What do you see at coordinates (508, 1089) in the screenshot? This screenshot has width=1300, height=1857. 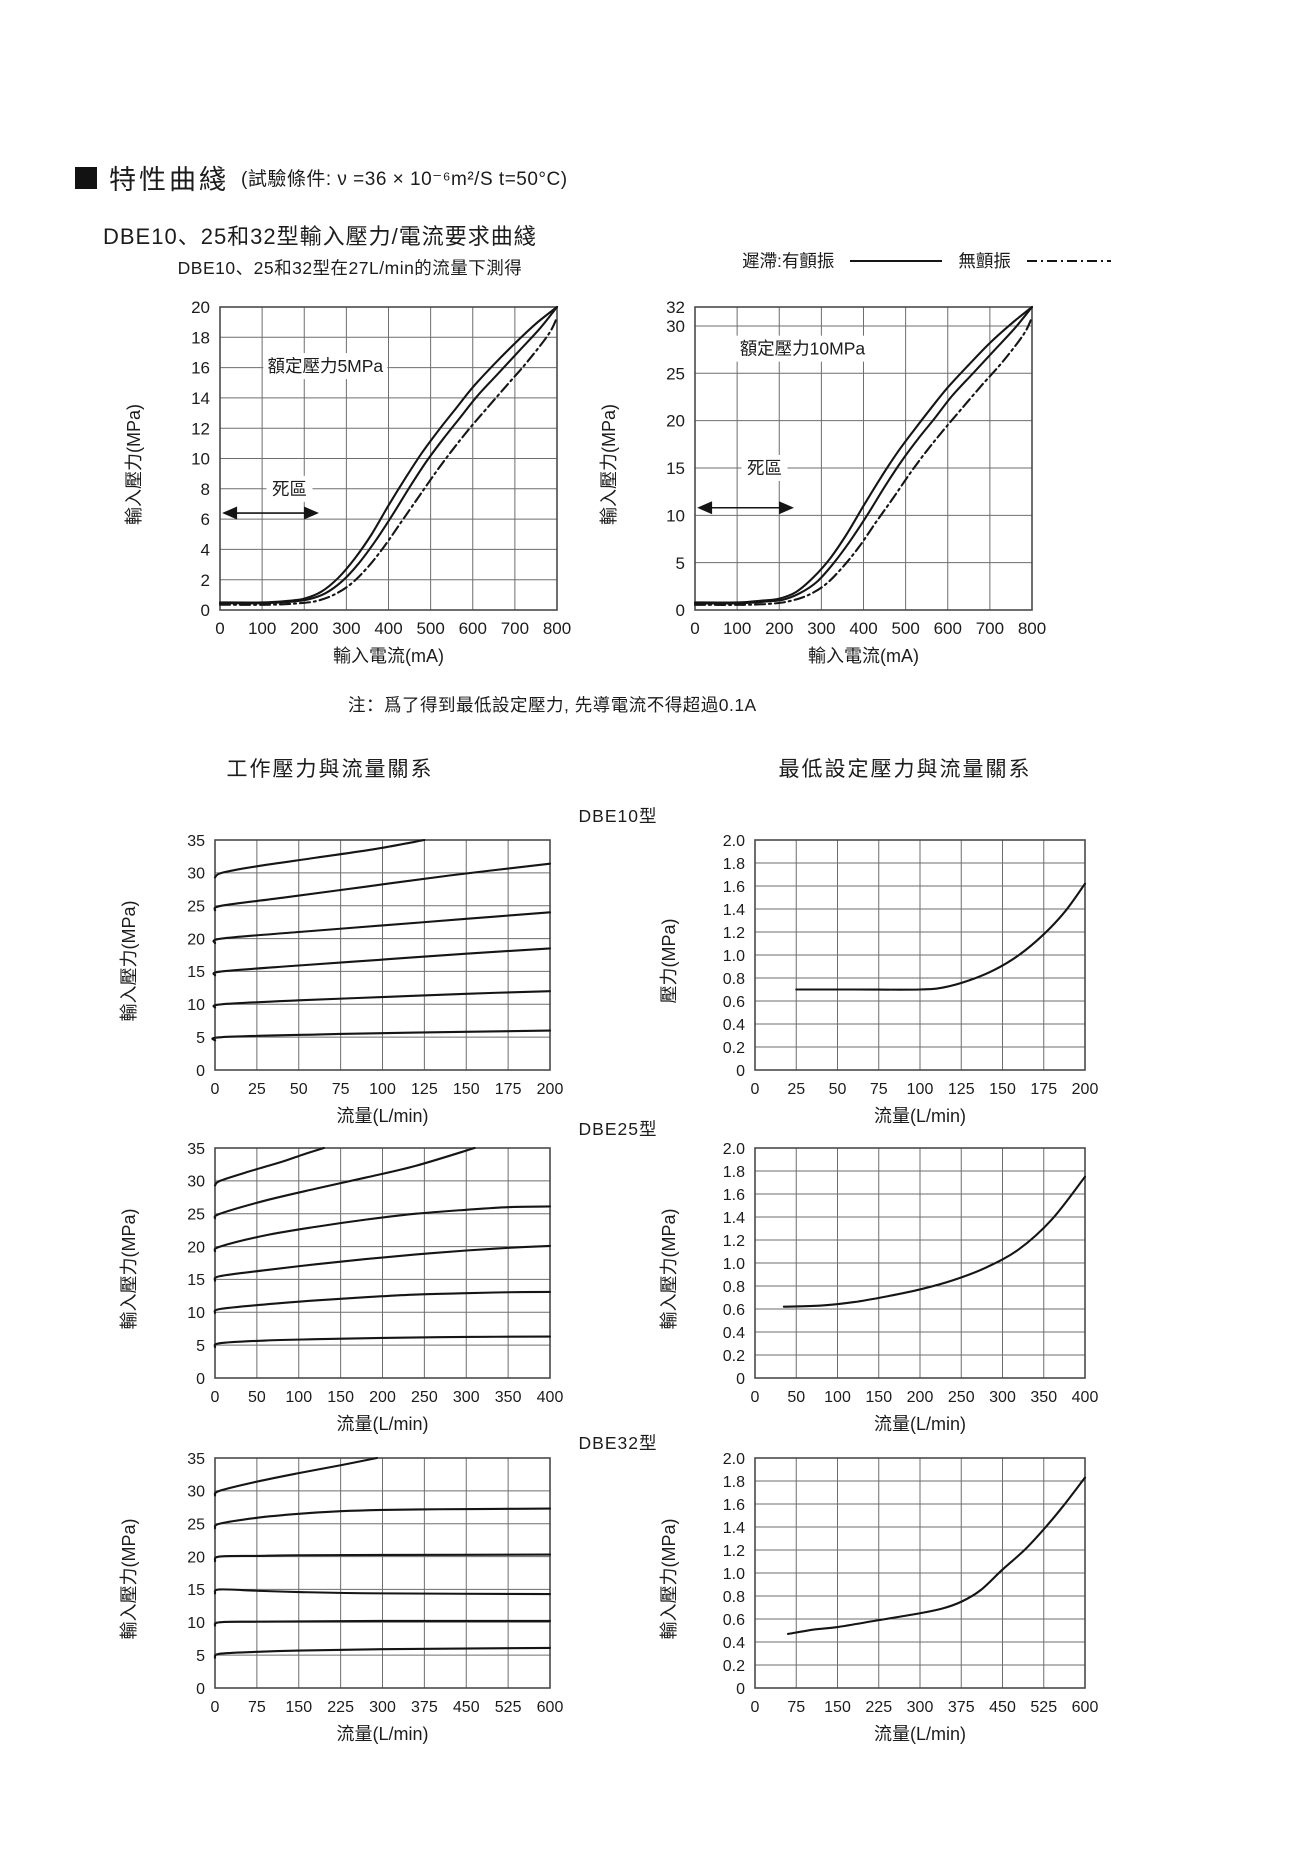 I see `svg-text: 175` at bounding box center [508, 1089].